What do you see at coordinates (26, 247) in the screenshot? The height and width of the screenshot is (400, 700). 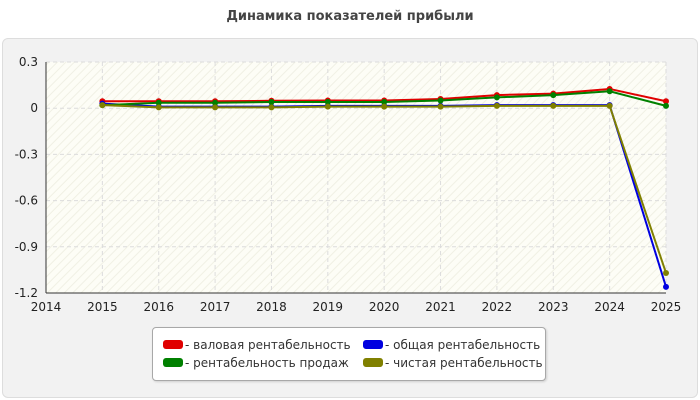 I see `y-tick-label: -0.9` at bounding box center [26, 247].